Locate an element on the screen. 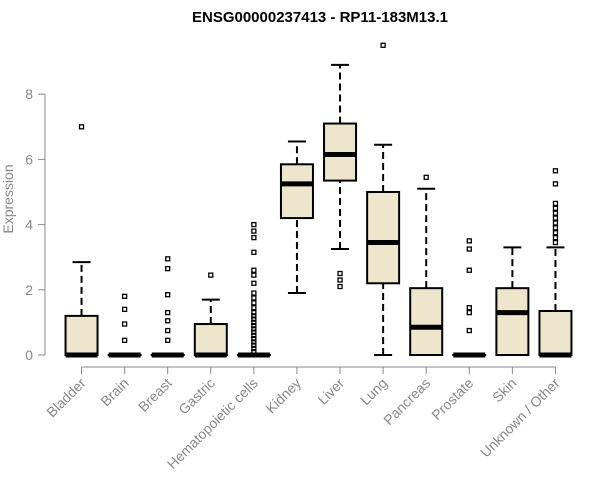  x-tick-label: Gastric is located at coordinates (196, 396).